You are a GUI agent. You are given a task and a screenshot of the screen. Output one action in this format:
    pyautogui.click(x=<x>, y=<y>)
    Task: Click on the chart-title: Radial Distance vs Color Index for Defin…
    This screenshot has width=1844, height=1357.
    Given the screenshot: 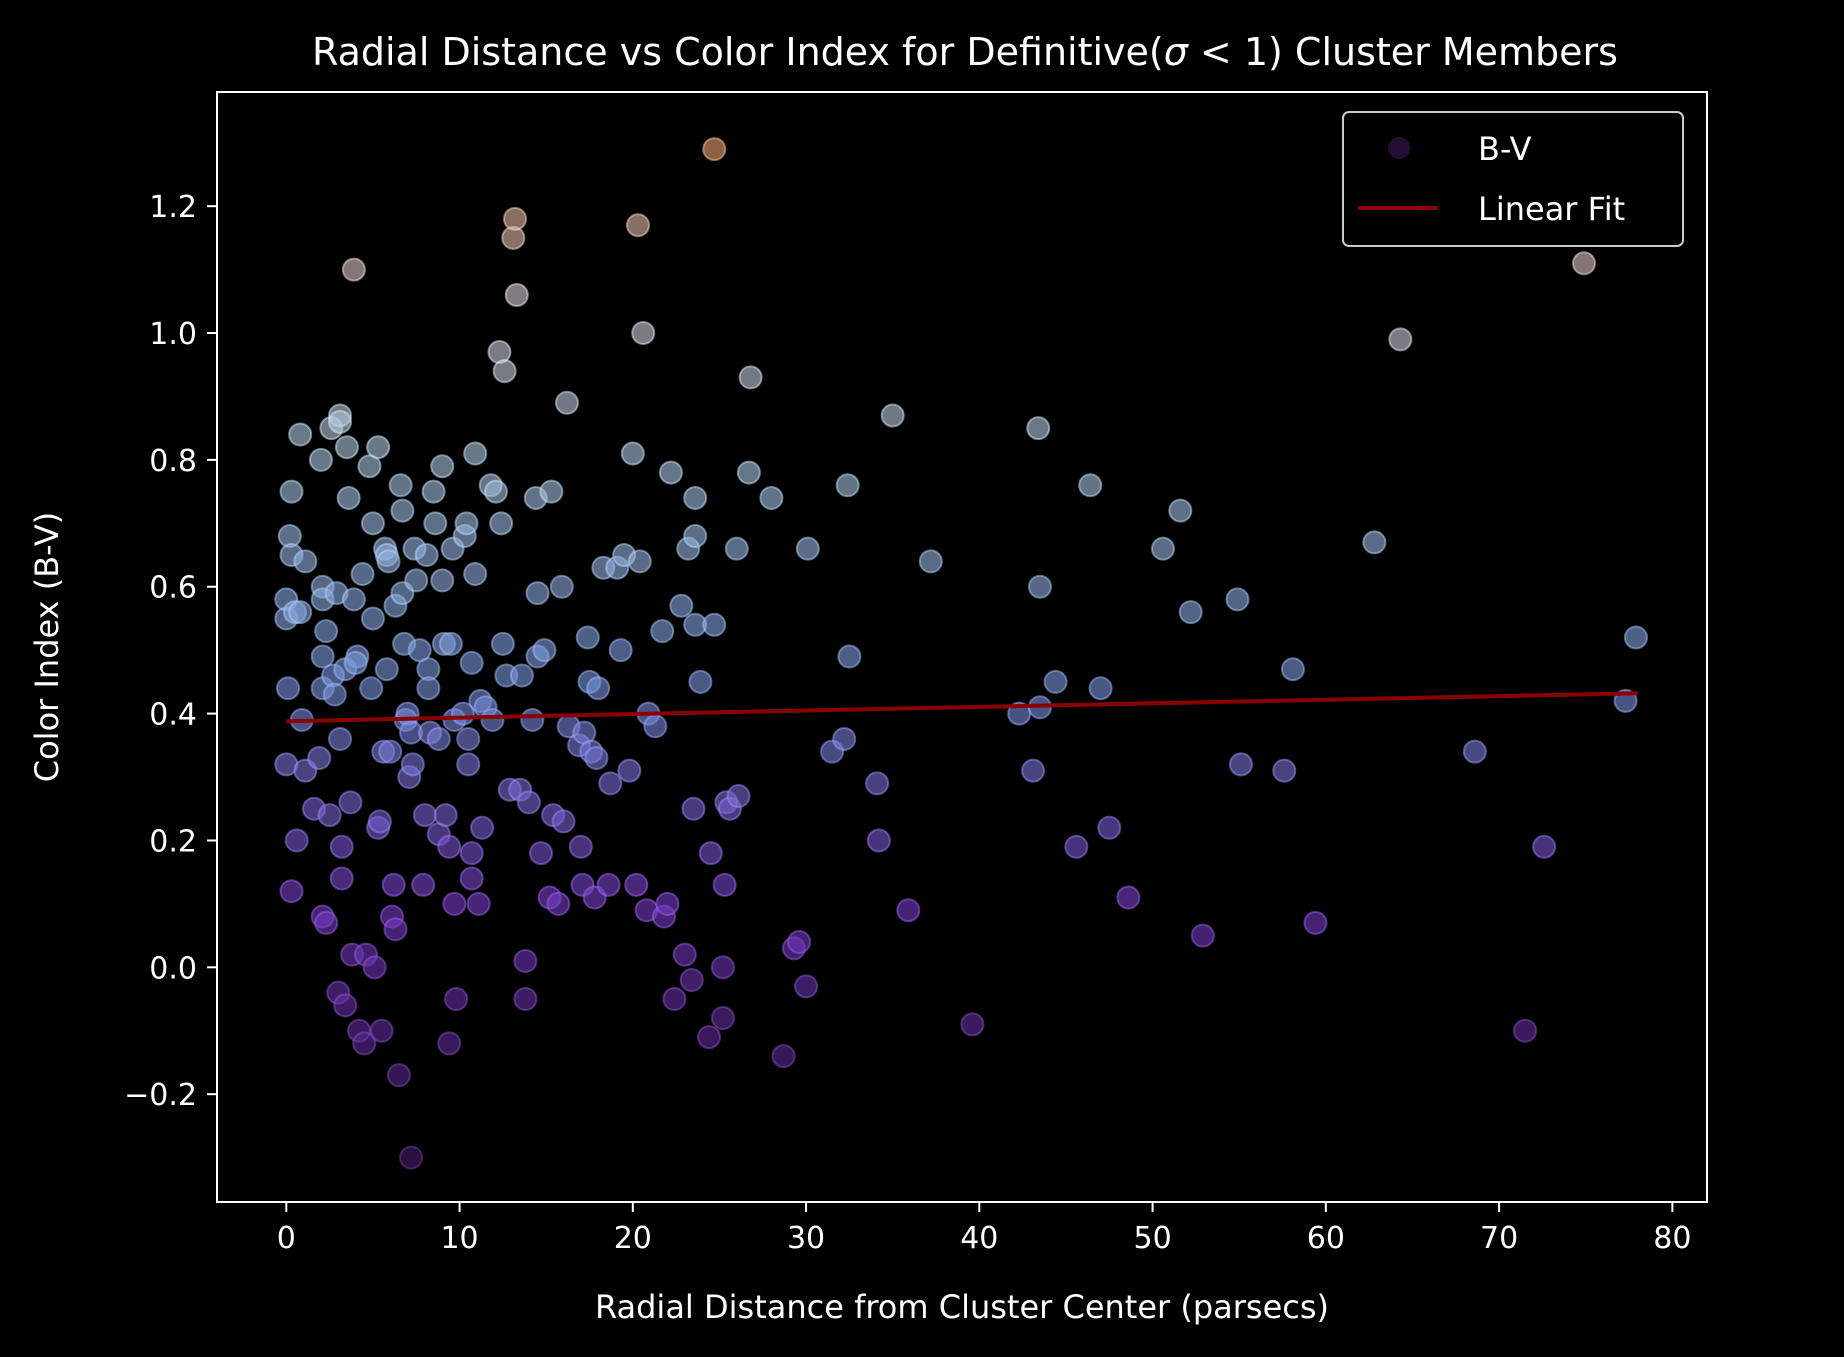 What is the action you would take?
    pyautogui.click(x=965, y=52)
    